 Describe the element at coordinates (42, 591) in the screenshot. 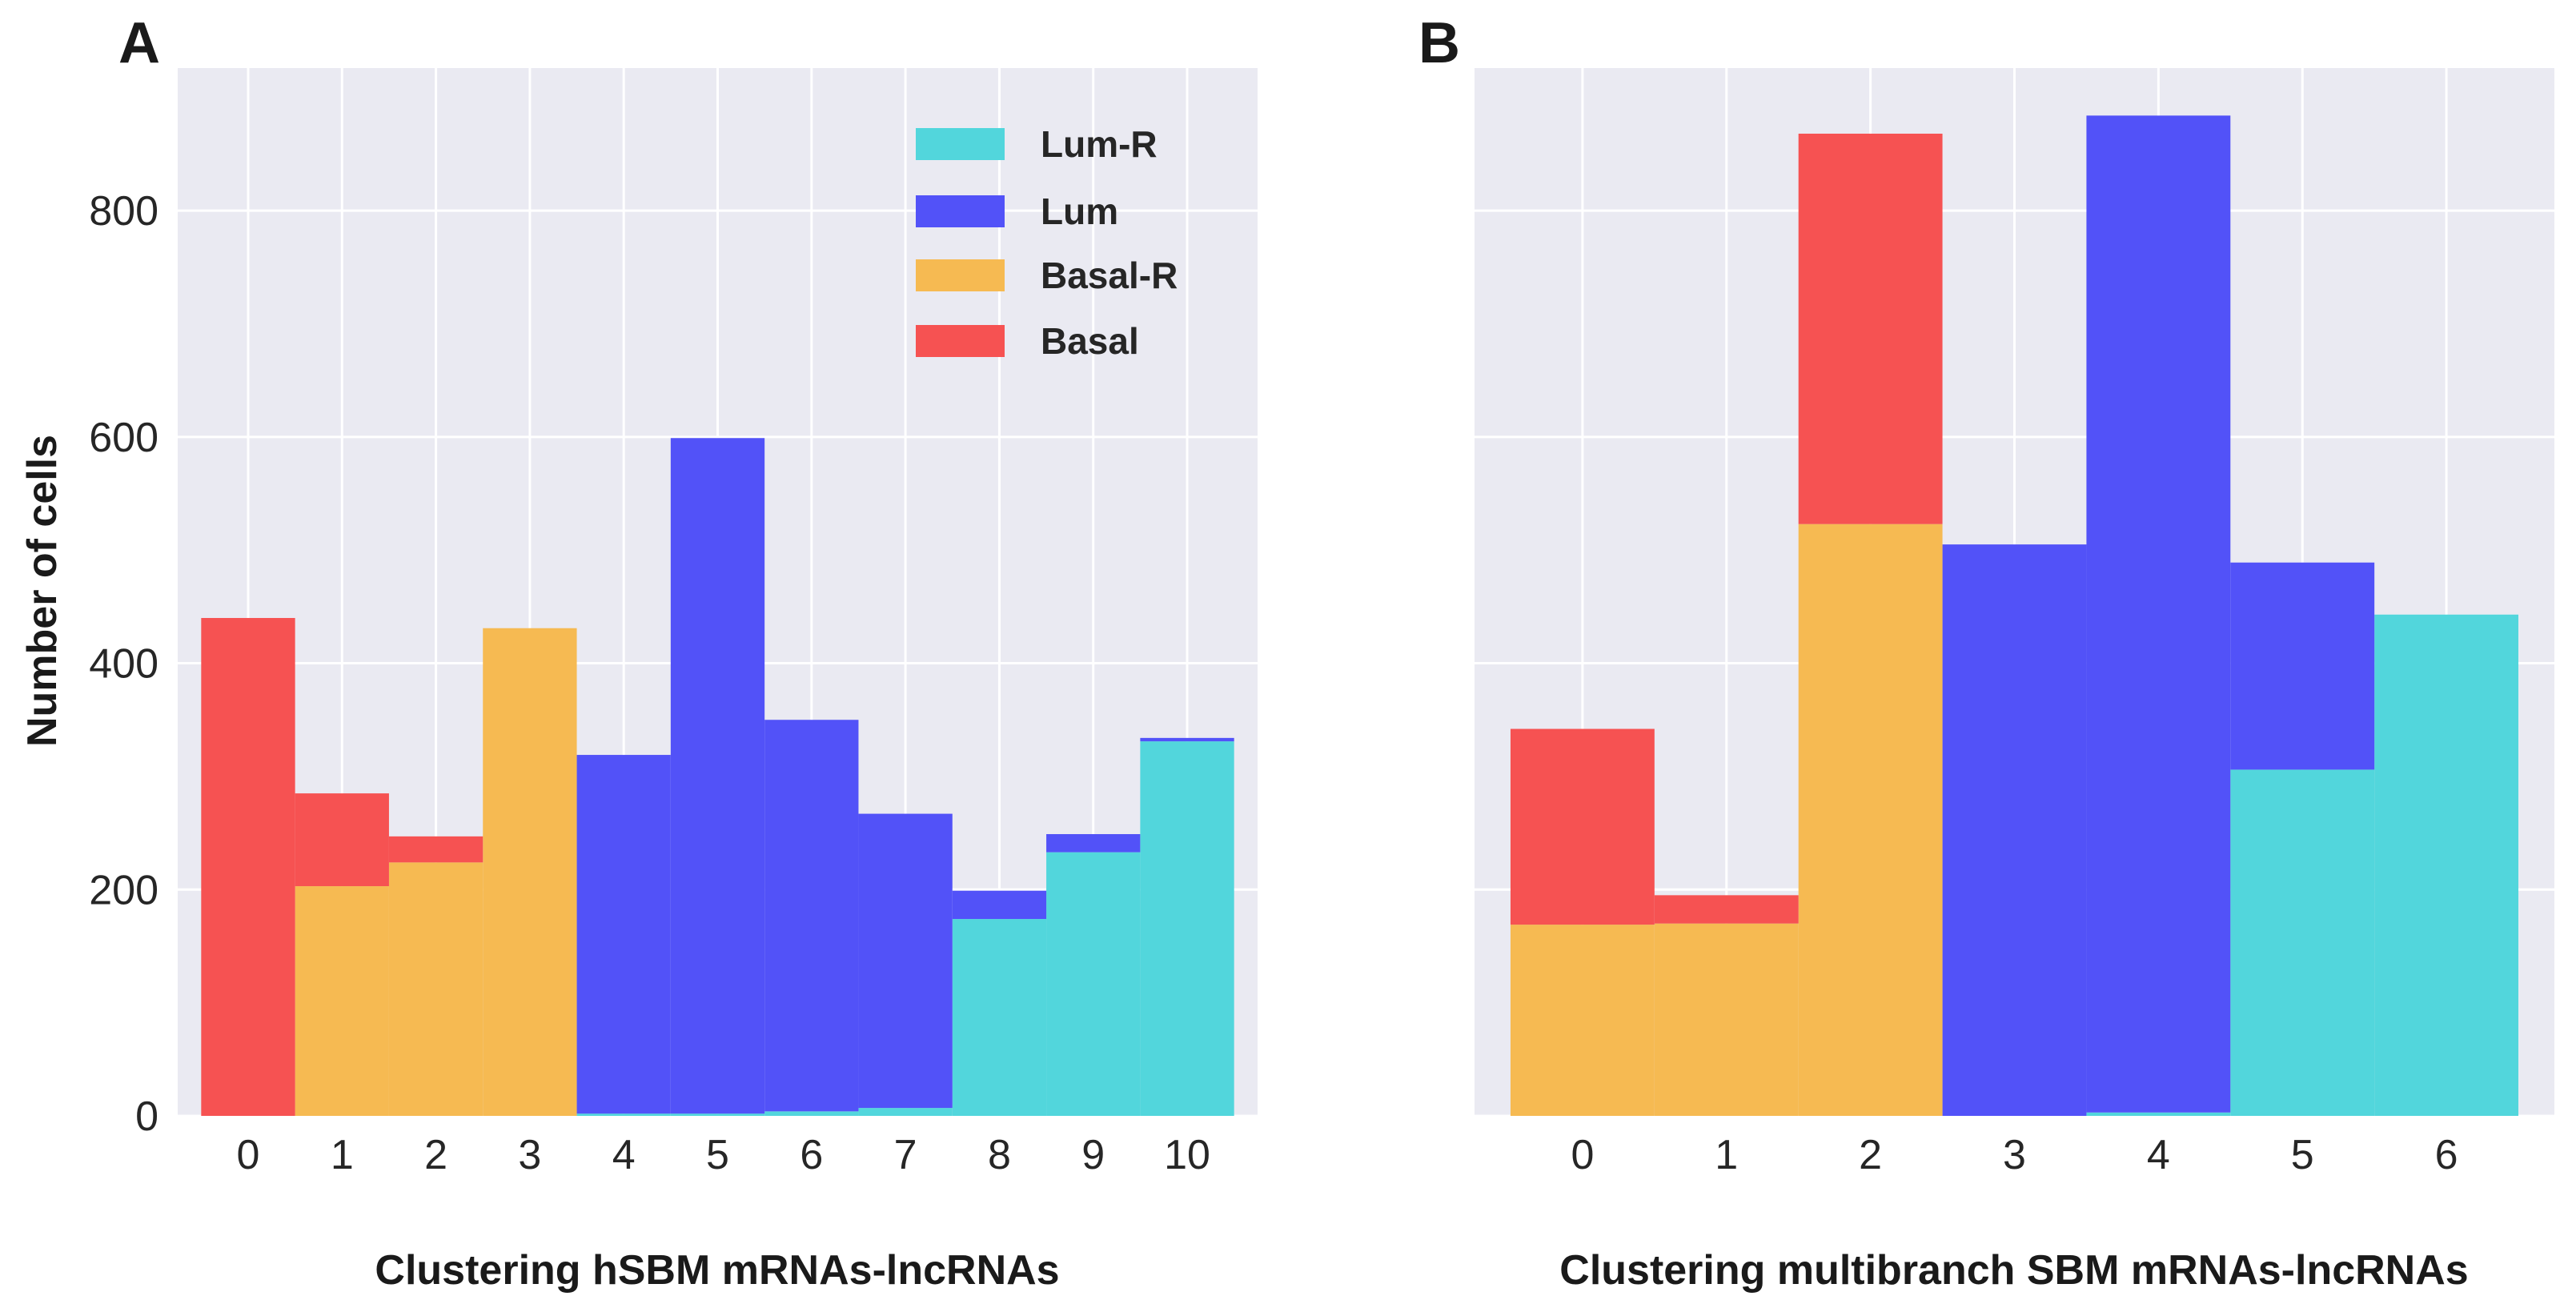

I see `y-axis-label: Number of cells` at that location.